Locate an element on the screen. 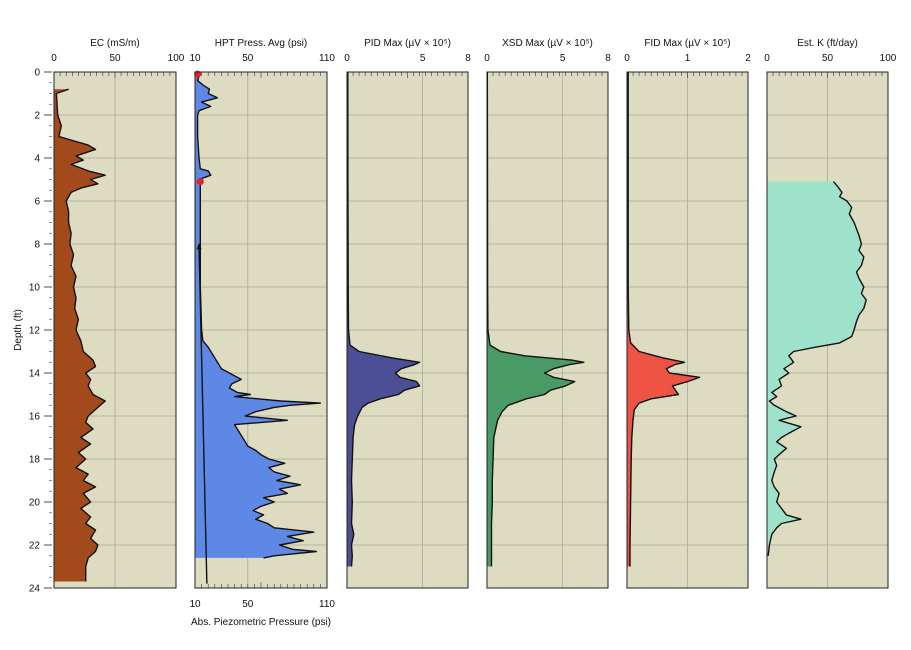  depth-tick-label: 2 is located at coordinates (37, 116).